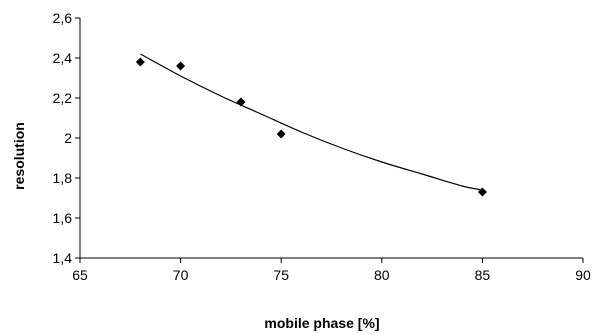 The width and height of the screenshot is (600, 335). I want to click on y-tick-label: 2, so click(68, 138).